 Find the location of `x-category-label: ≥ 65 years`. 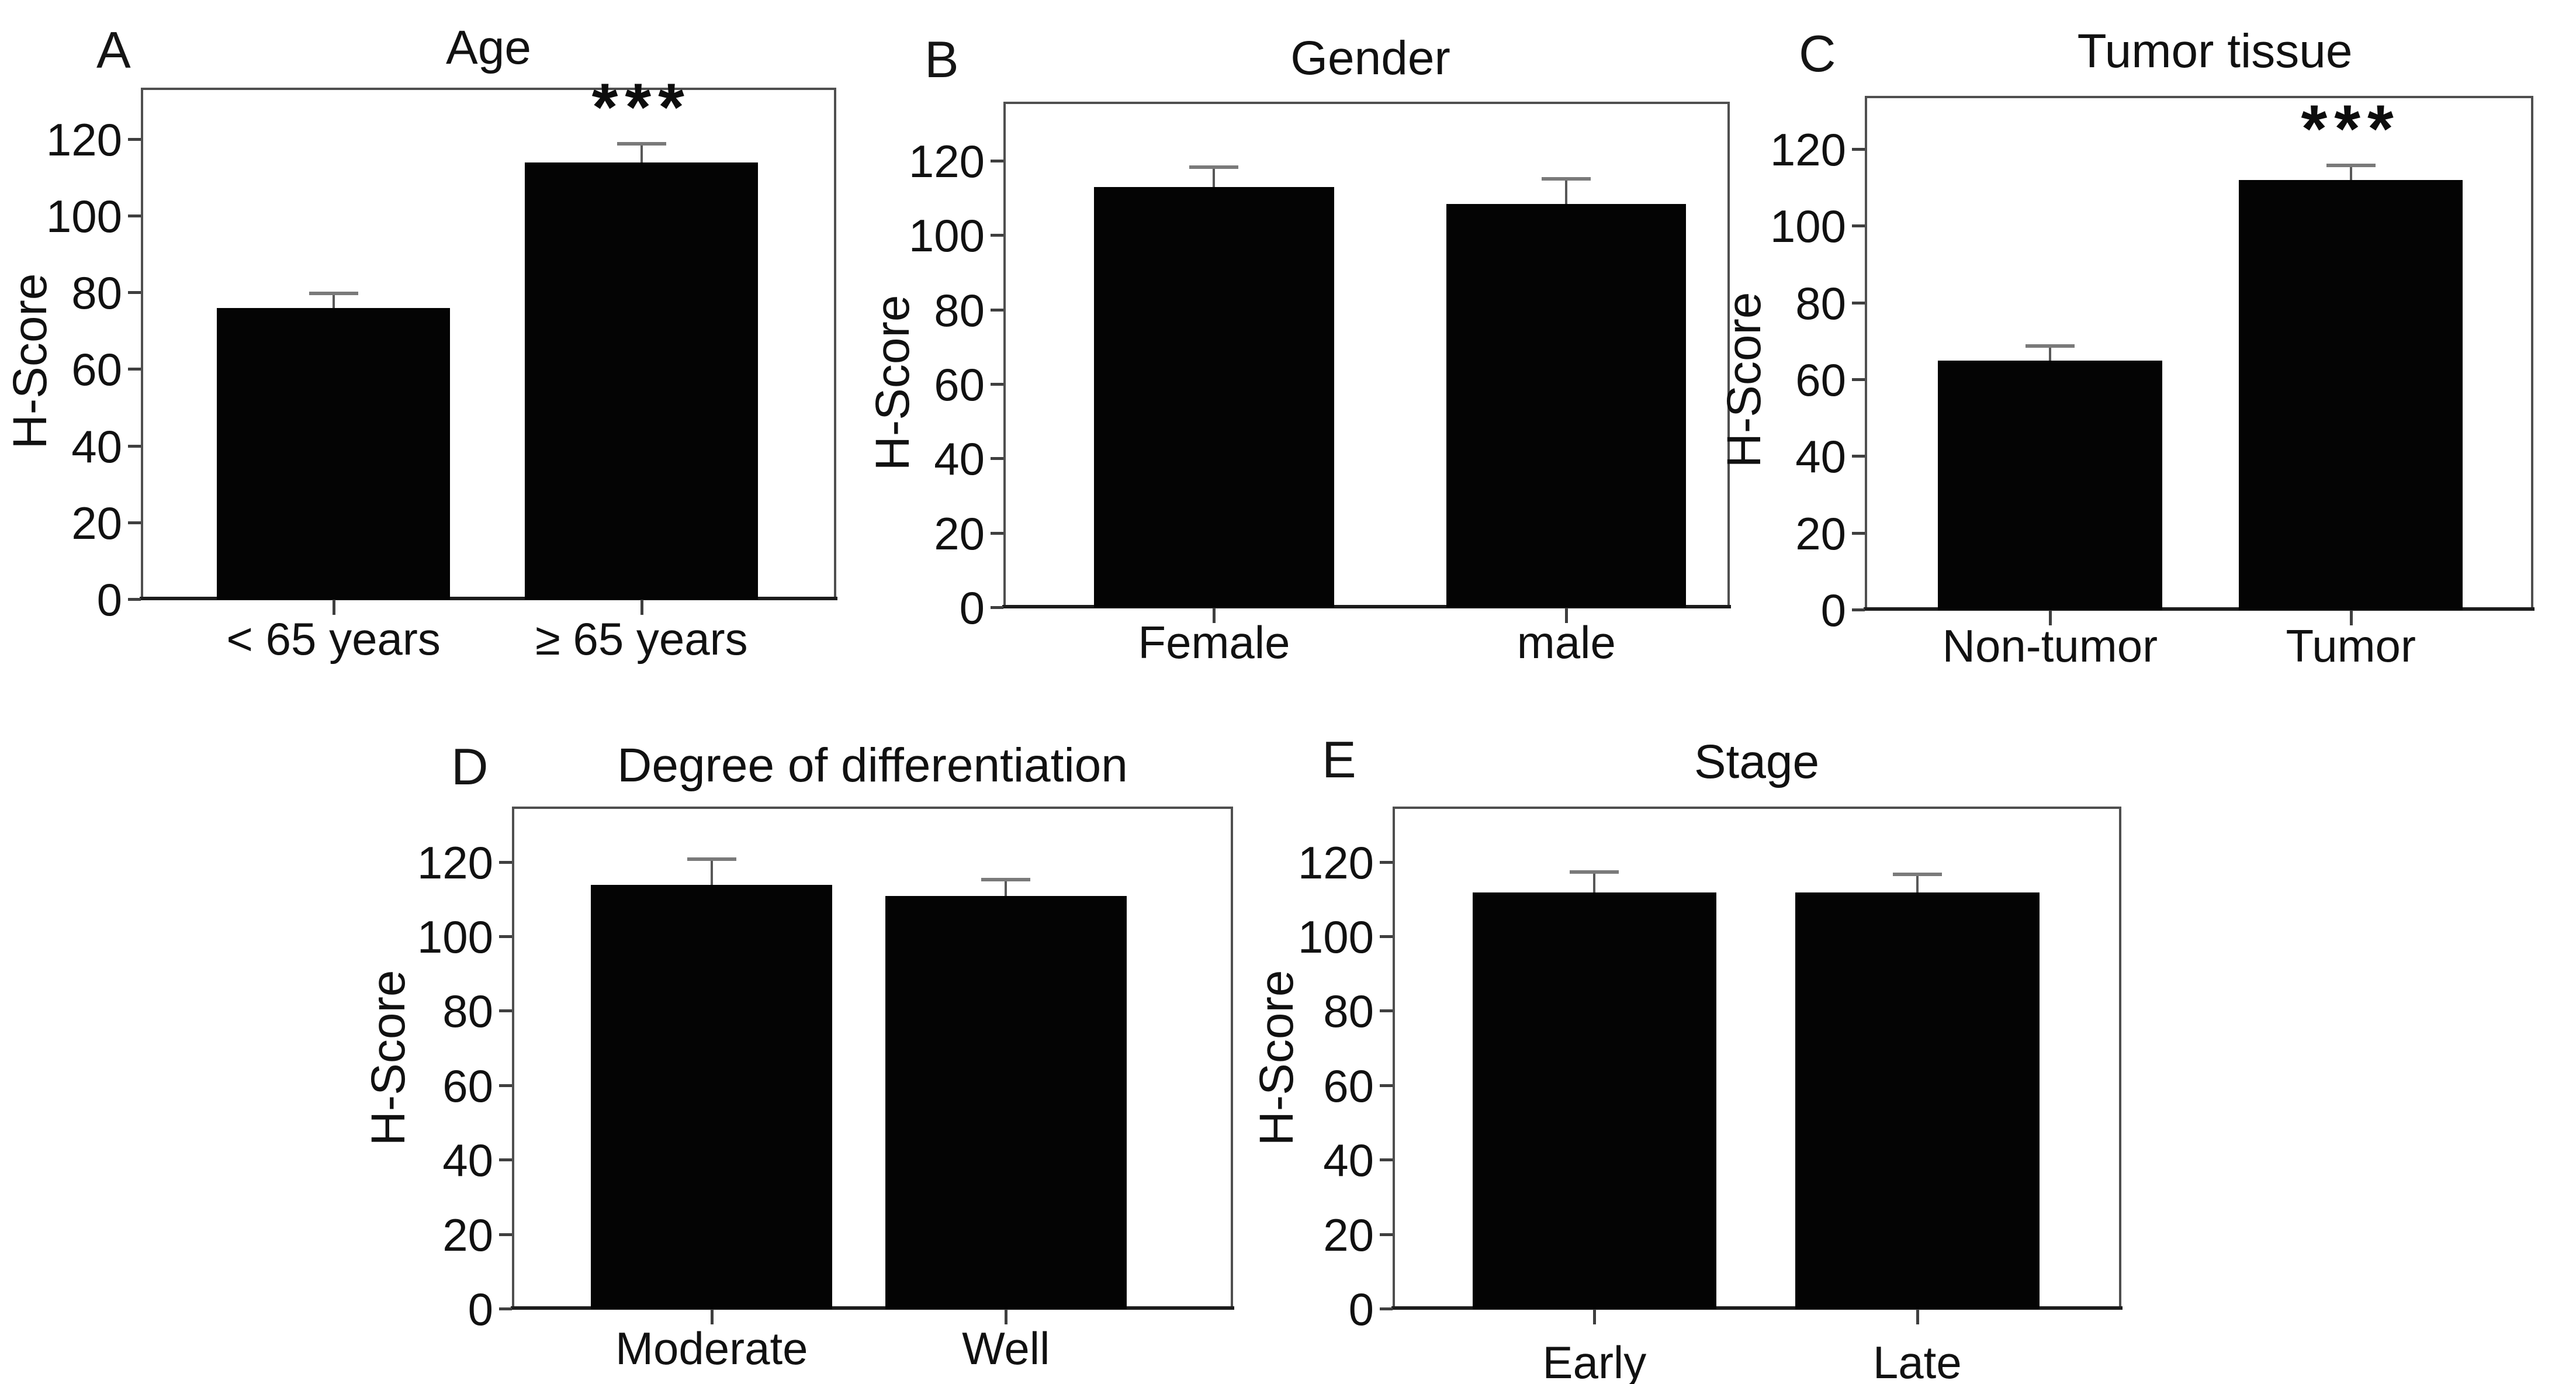

x-category-label: ≥ 65 years is located at coordinates (642, 639).